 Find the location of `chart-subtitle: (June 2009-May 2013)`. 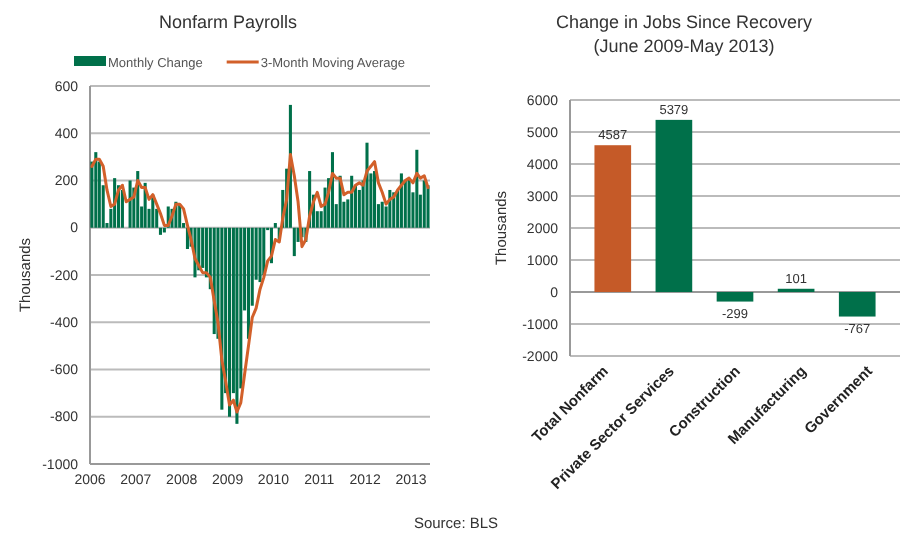

chart-subtitle: (June 2009-May 2013) is located at coordinates (684, 46).